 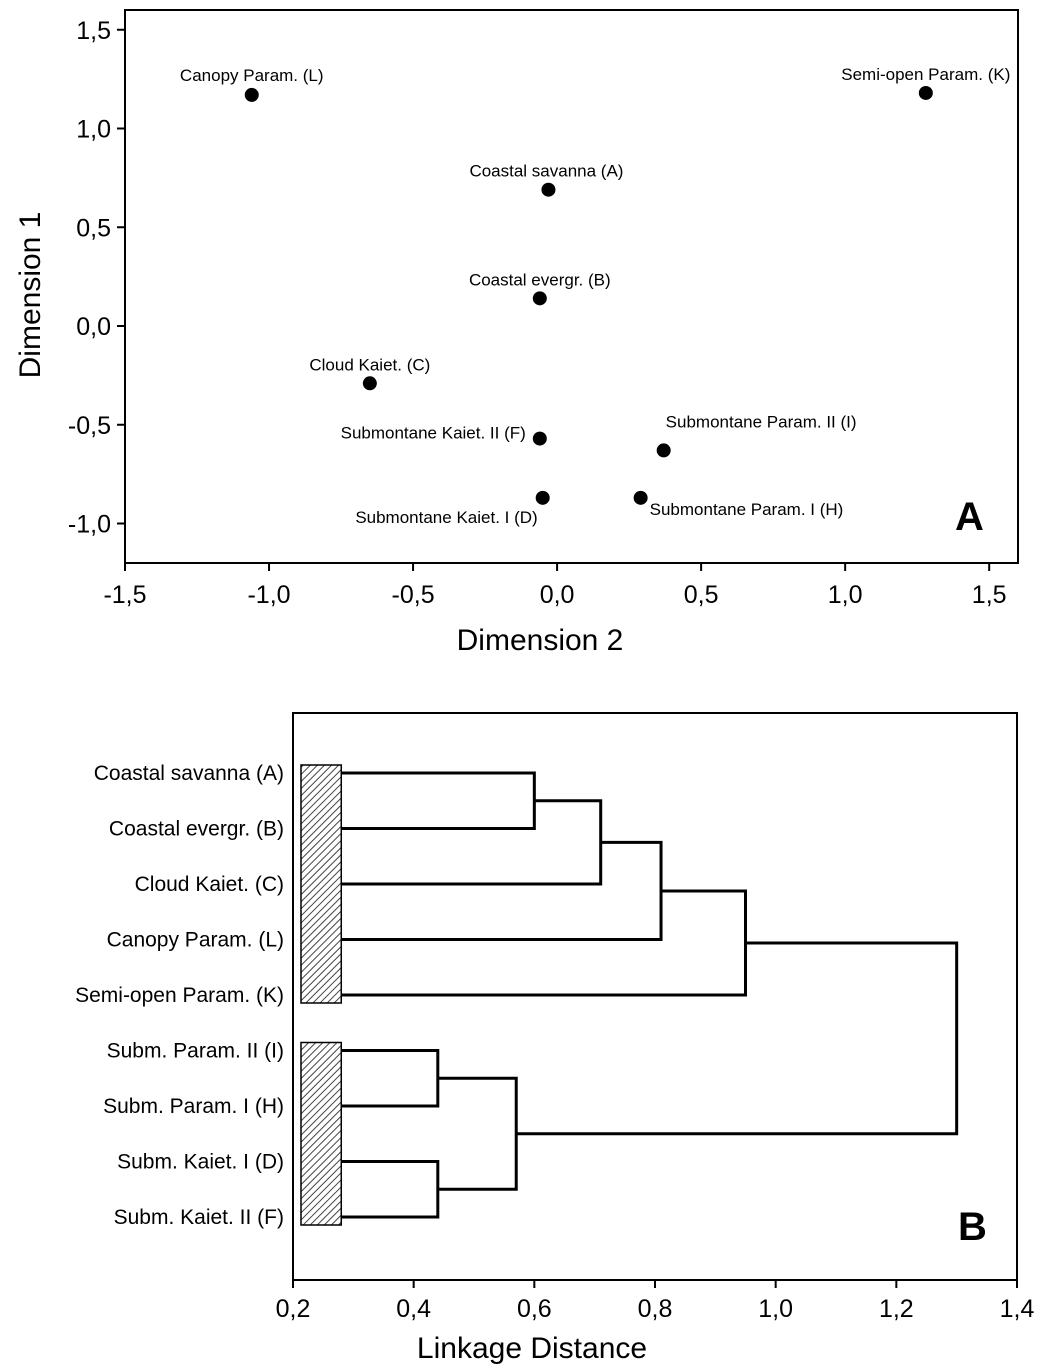 I want to click on scatter-y-axis-title: Dimension 1, so click(x=30, y=295).